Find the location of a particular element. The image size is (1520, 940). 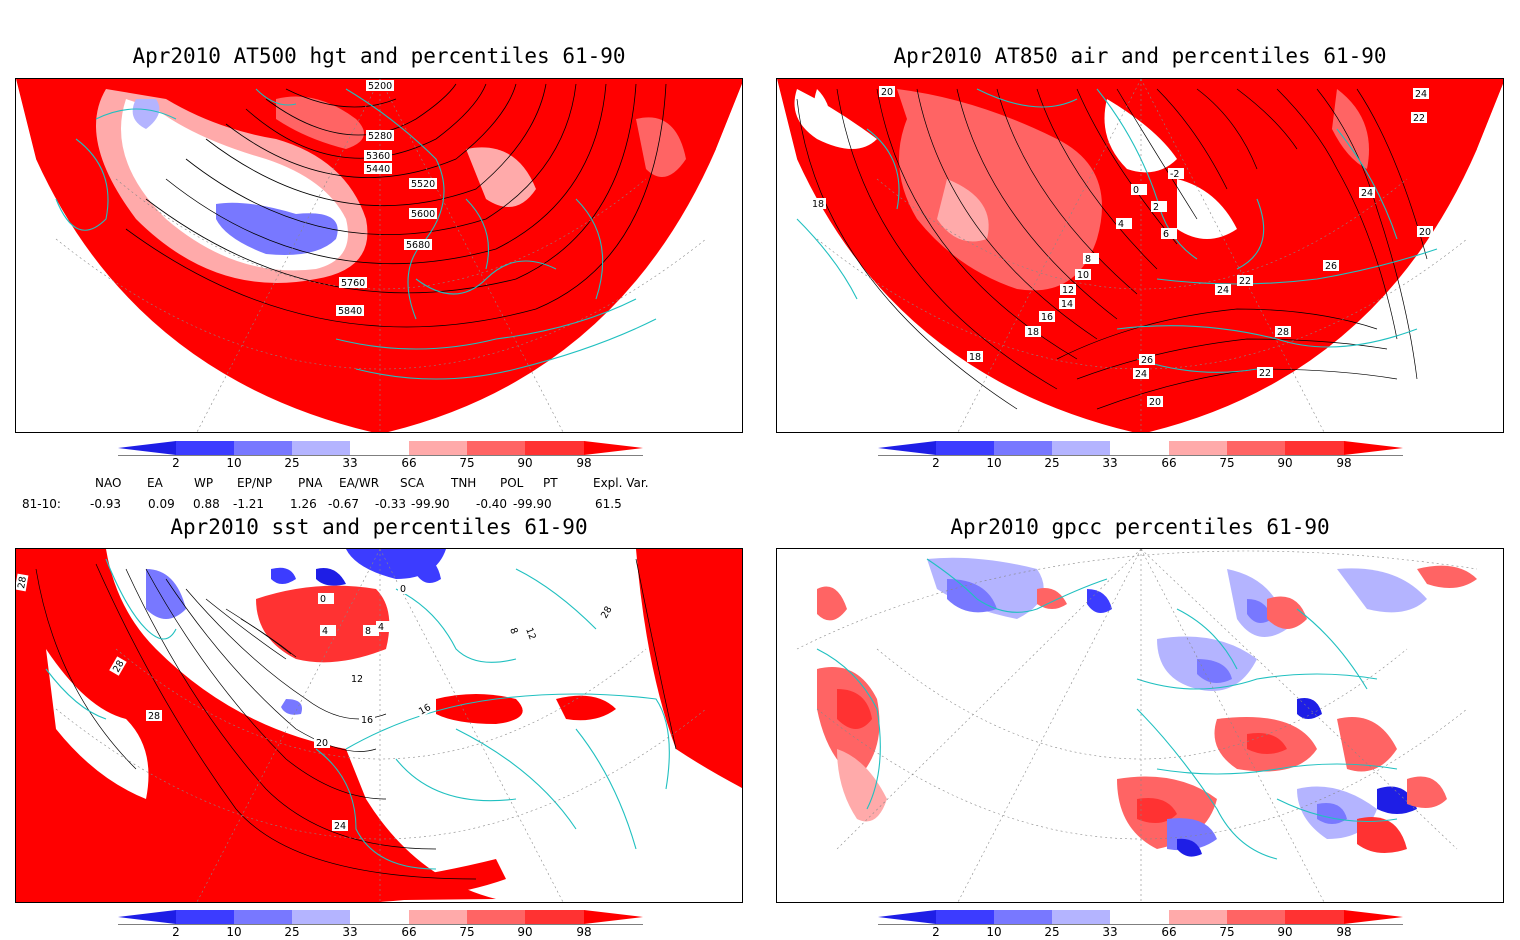

colorbar-tick-label: 98 is located at coordinates (1344, 463).